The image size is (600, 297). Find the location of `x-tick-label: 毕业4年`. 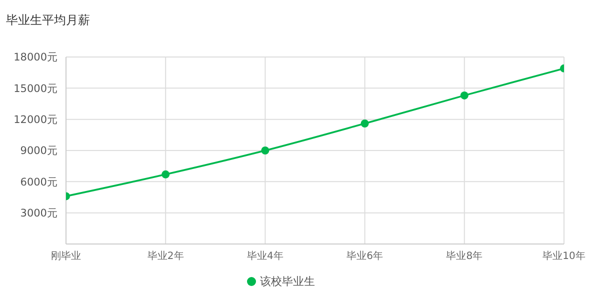

x-tick-label: 毕业4年 is located at coordinates (265, 256).